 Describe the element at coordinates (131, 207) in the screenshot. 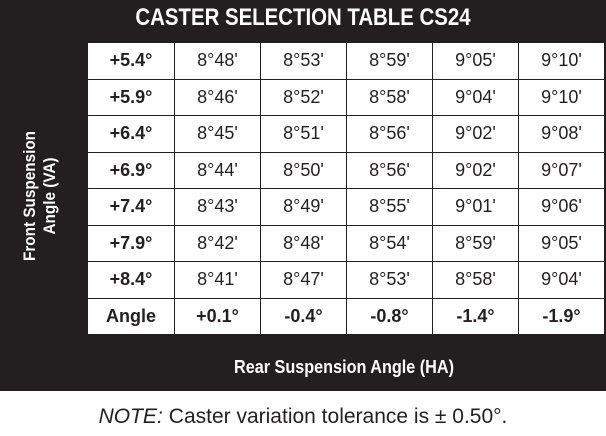

I see `row-header: +7.4°` at that location.